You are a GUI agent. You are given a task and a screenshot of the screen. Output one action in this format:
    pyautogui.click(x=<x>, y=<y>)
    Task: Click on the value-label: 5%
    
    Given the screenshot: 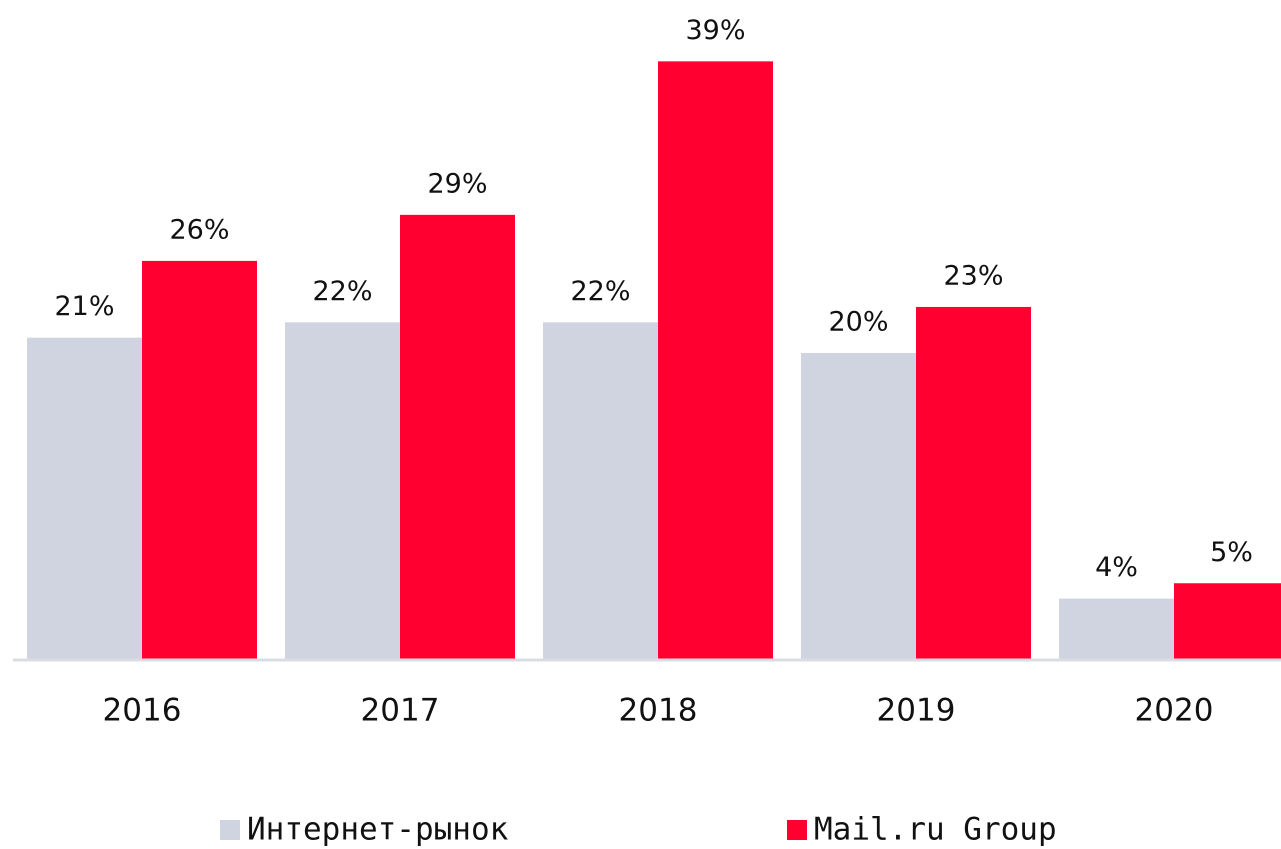 What is the action you would take?
    pyautogui.click(x=1231, y=552)
    